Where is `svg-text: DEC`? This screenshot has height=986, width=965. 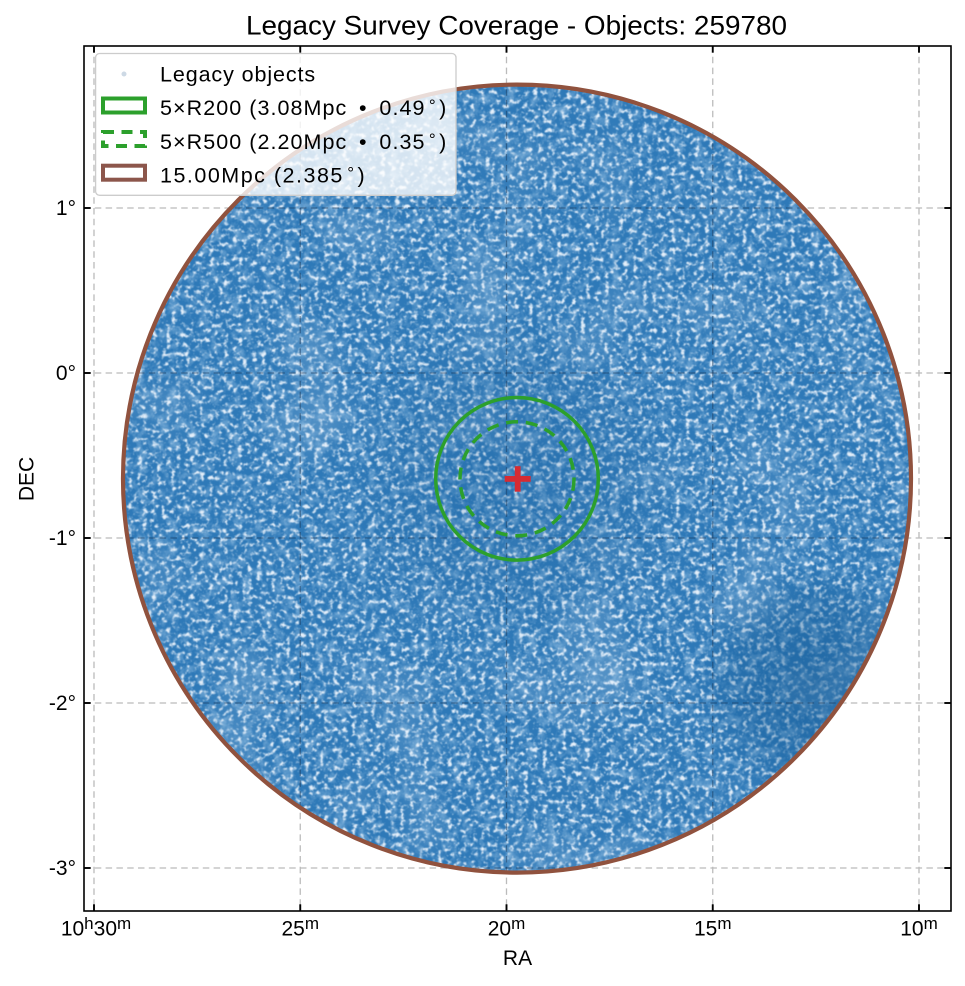 svg-text: DEC is located at coordinates (27, 479).